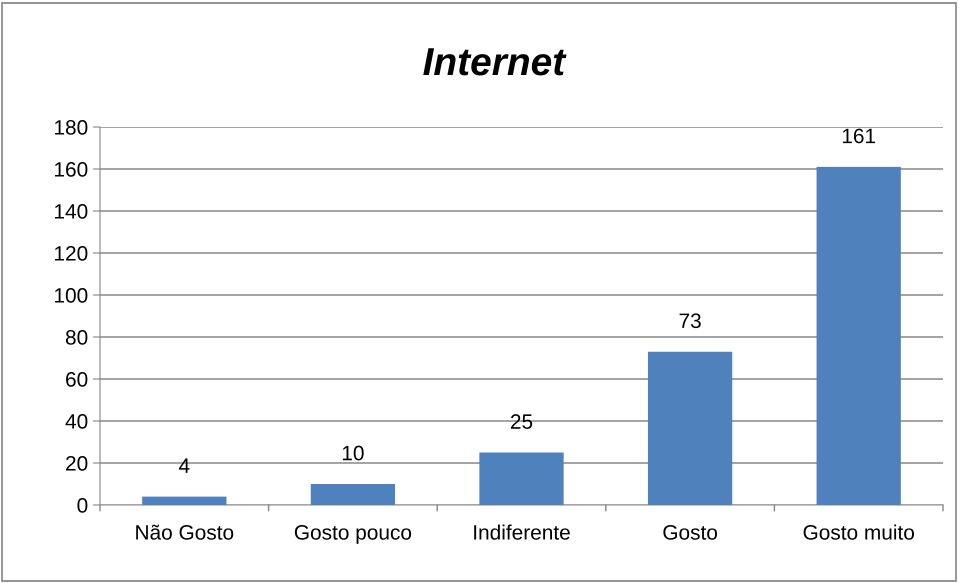 This screenshot has height=583, width=959. What do you see at coordinates (521, 421) in the screenshot?
I see `data-label: 25` at bounding box center [521, 421].